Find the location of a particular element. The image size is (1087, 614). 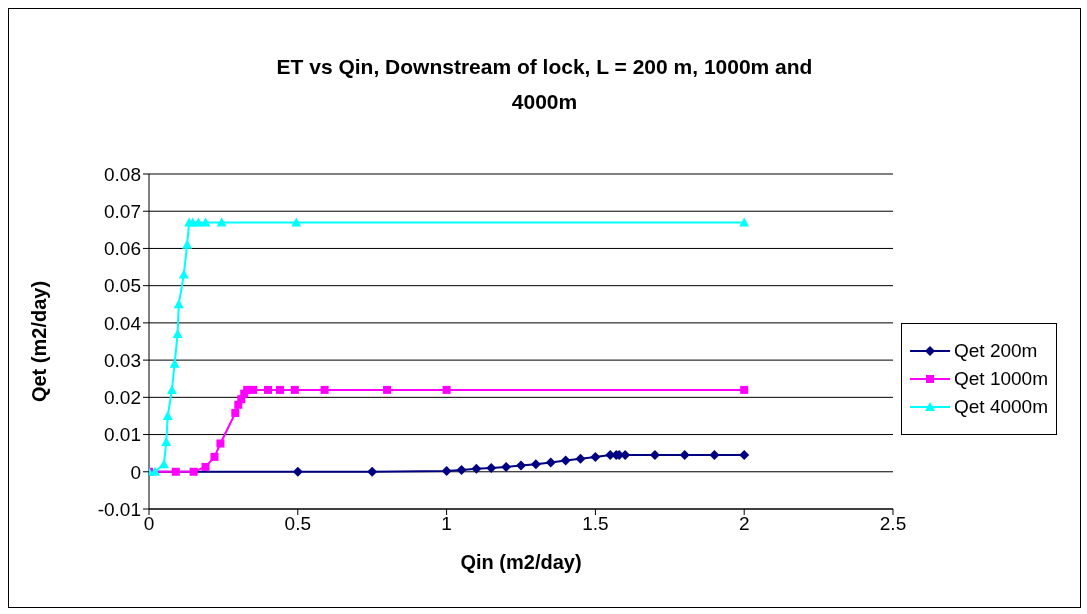

legend-label: Qet 1000m is located at coordinates (1001, 379).